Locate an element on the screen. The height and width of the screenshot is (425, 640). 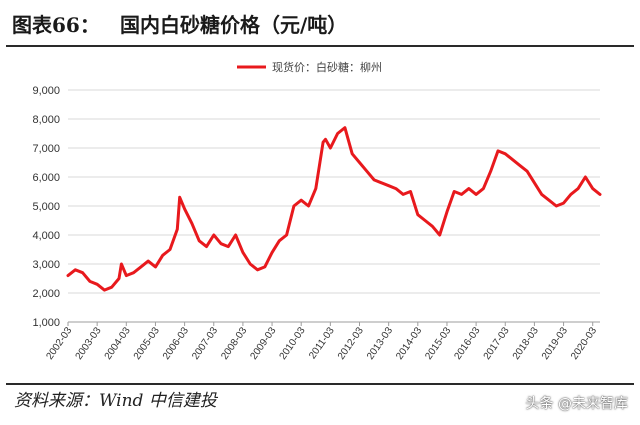
x-tick-label: 2002-03 is located at coordinates (59, 343).